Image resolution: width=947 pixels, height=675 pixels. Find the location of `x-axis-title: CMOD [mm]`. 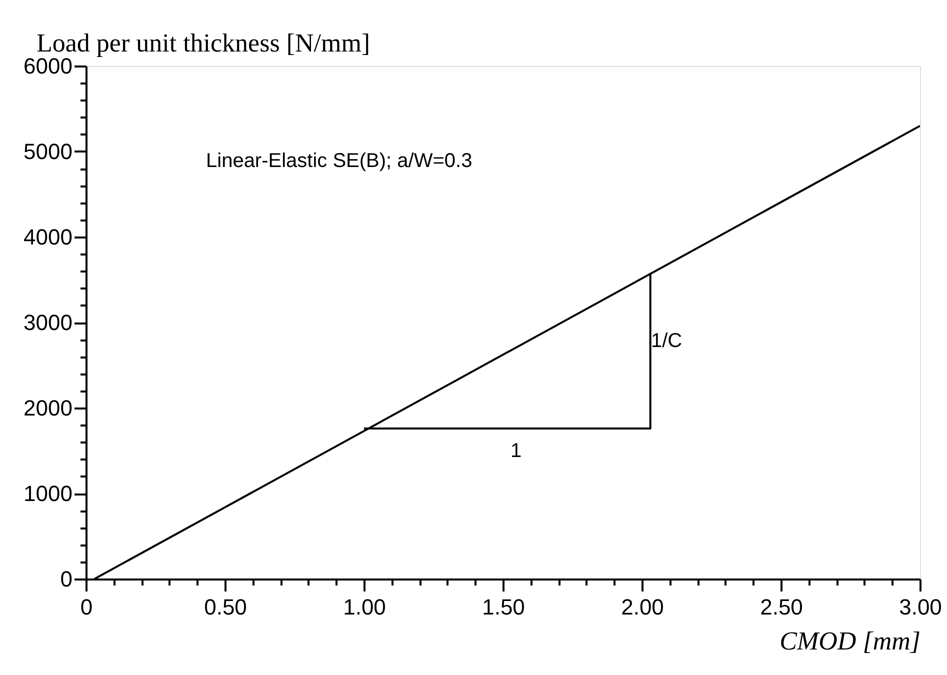

x-axis-title: CMOD [mm] is located at coordinates (850, 641).